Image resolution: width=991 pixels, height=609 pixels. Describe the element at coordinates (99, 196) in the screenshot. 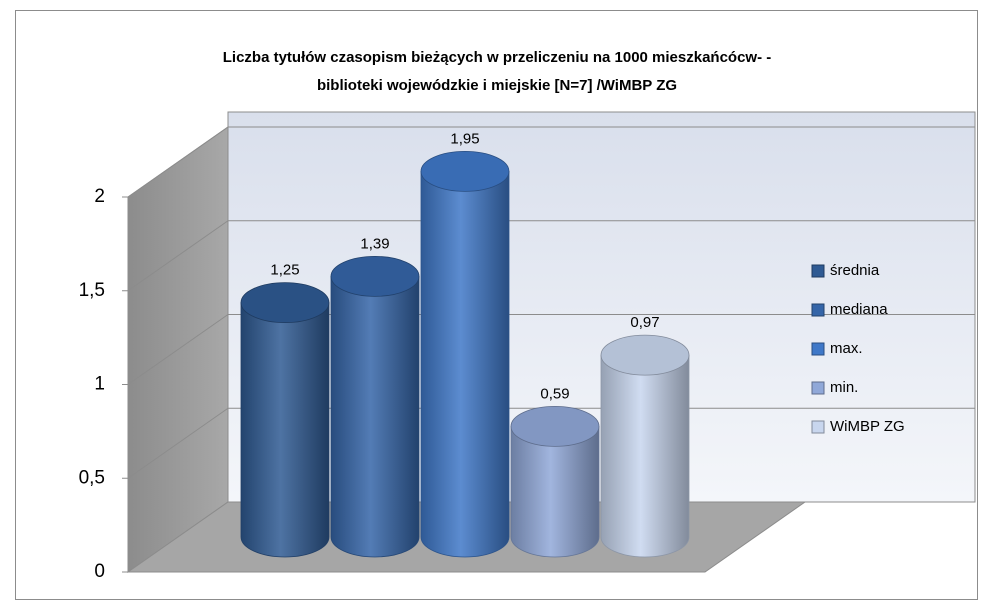

I see `y-tick-label: 2` at that location.